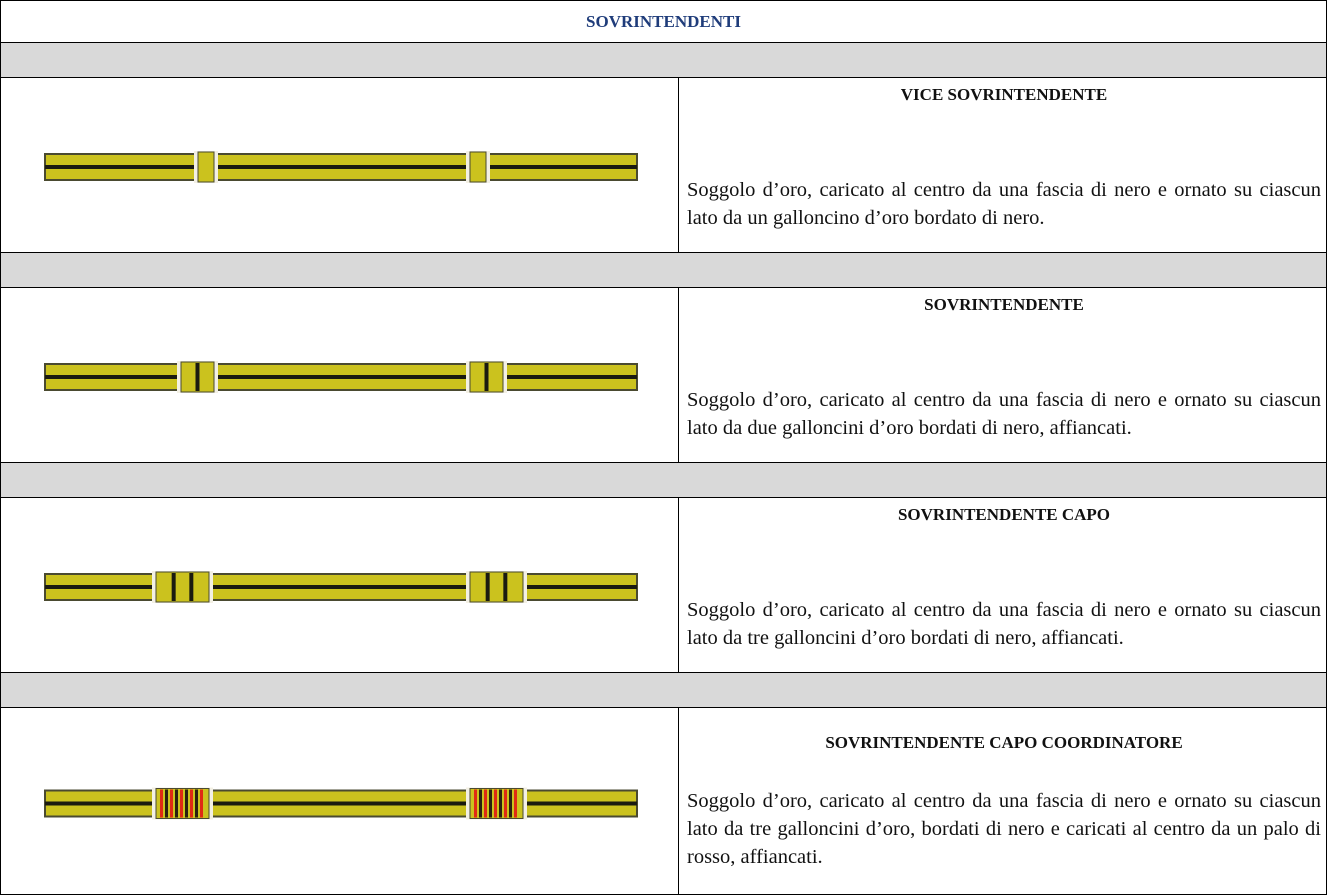  Describe the element at coordinates (1004, 742) in the screenshot. I see `rank-title: SOVRINTENDENTE CAPO COORDINATORE` at that location.